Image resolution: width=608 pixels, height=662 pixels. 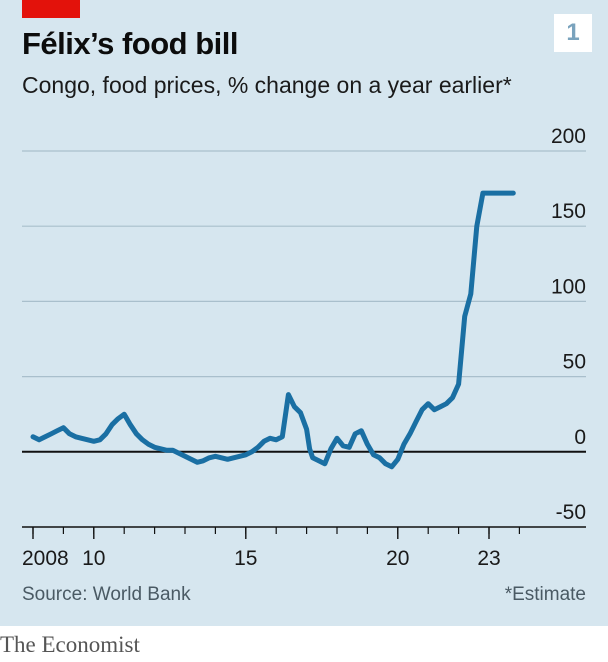 I want to click on y-tick-label-3: 100, so click(x=568, y=286).